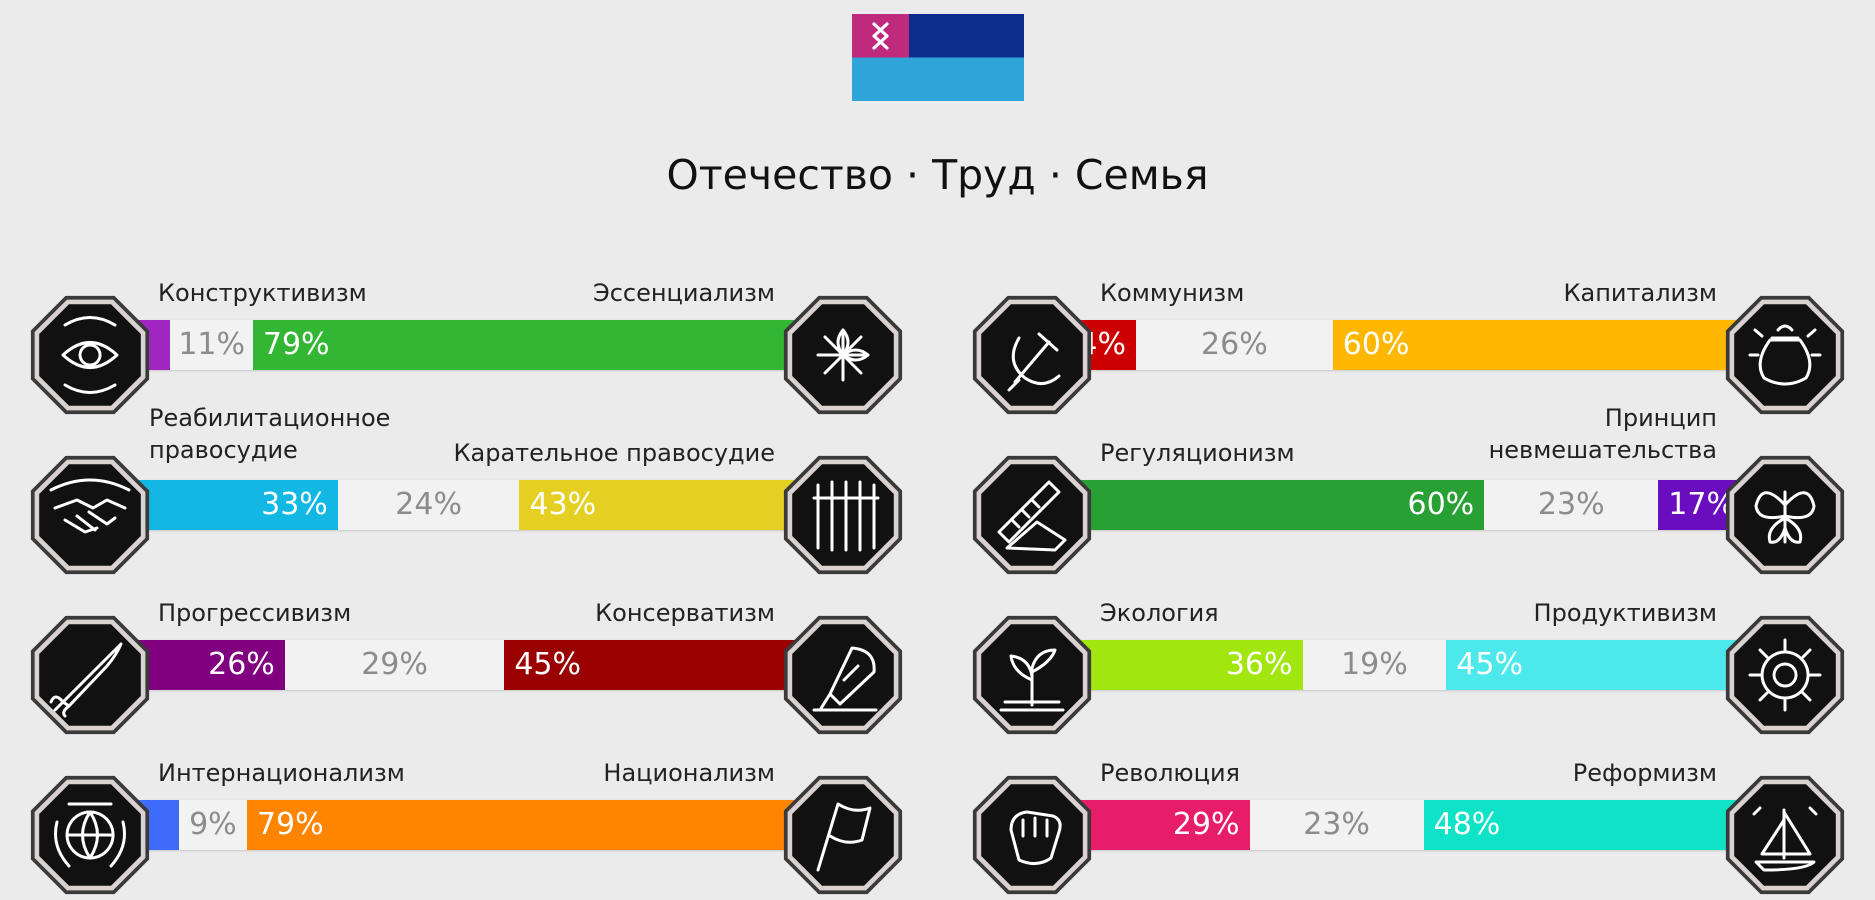 Image resolution: width=1875 pixels, height=900 pixels. I want to click on middle-segment: 19%, so click(1374, 665).